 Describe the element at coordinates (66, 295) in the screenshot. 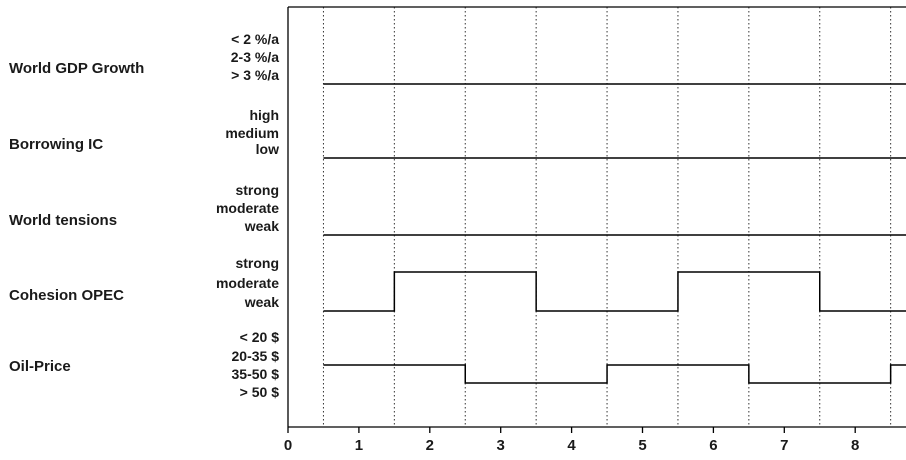

I see `variable-label-3: Cohesion OPEC` at that location.